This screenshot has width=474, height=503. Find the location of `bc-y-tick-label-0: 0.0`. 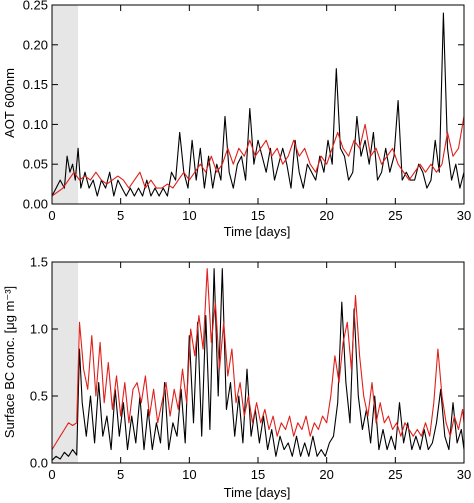

bc-y-tick-label-0: 0.0 is located at coordinates (39, 463).